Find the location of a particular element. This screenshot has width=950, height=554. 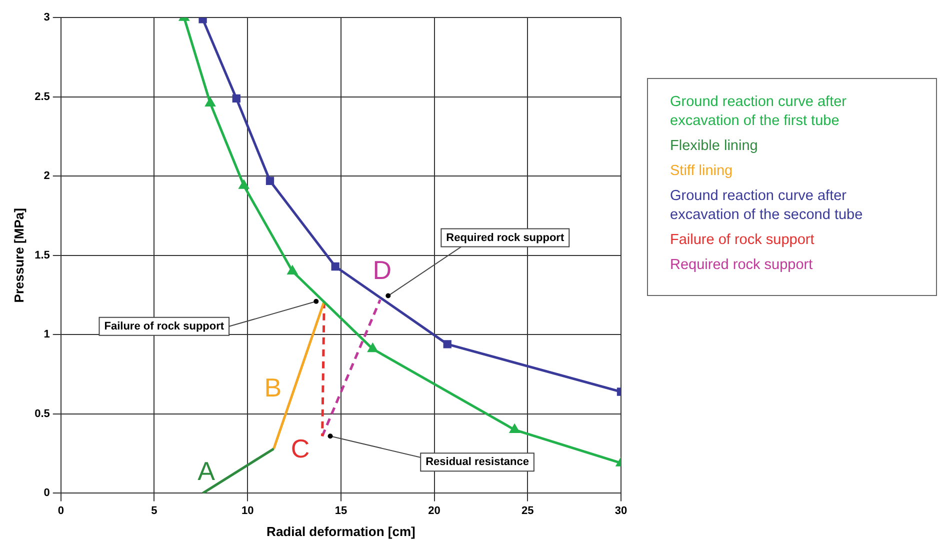

x-axis-title: Radial deformation [cm] is located at coordinates (341, 531).